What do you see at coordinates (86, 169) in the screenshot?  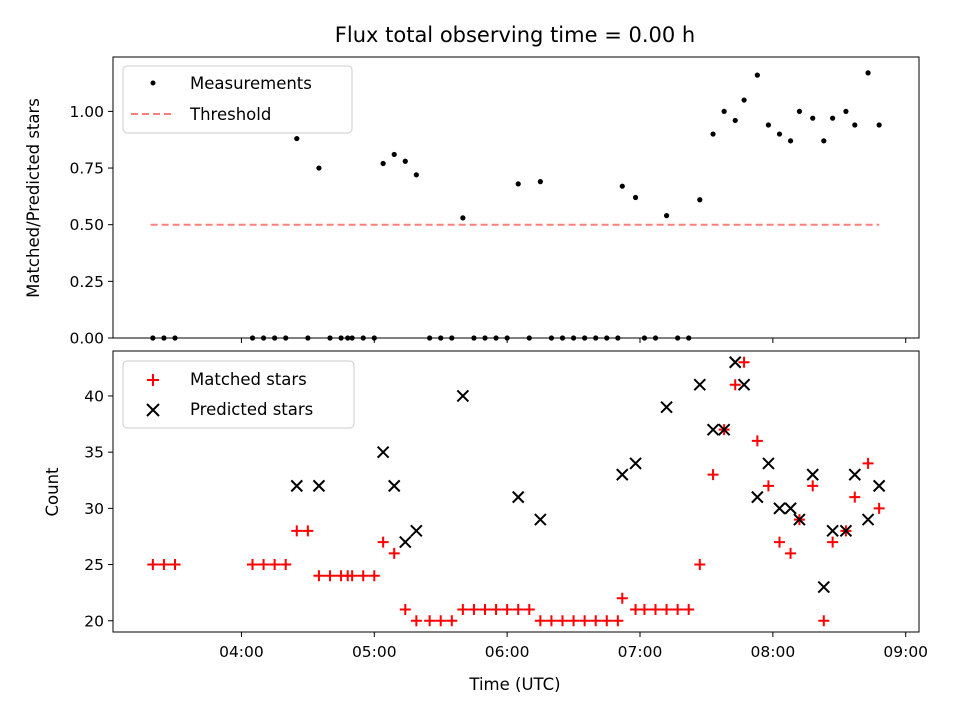 I see `y-tick-label: 0.75` at bounding box center [86, 169].